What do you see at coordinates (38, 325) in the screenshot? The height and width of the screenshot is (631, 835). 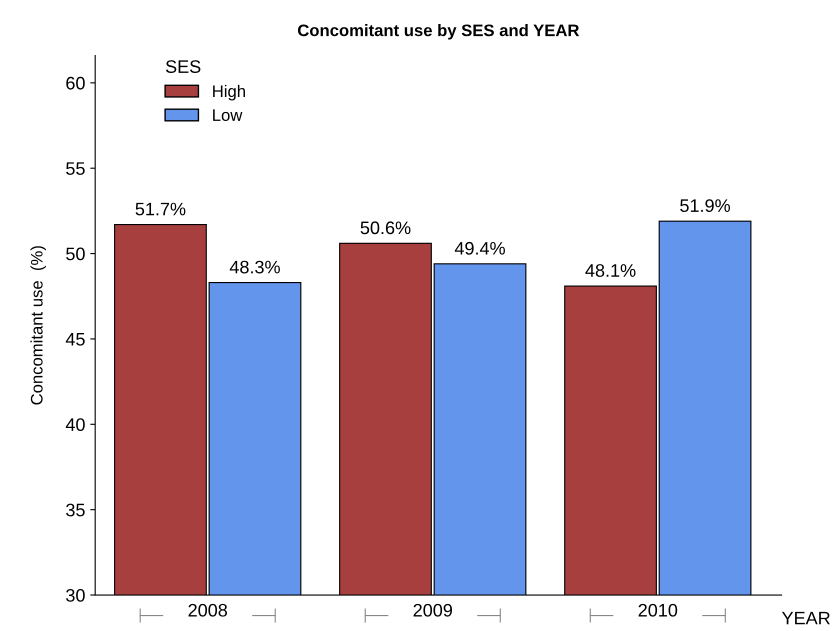 I see `y-axis-title: Concomitant use (%)` at bounding box center [38, 325].